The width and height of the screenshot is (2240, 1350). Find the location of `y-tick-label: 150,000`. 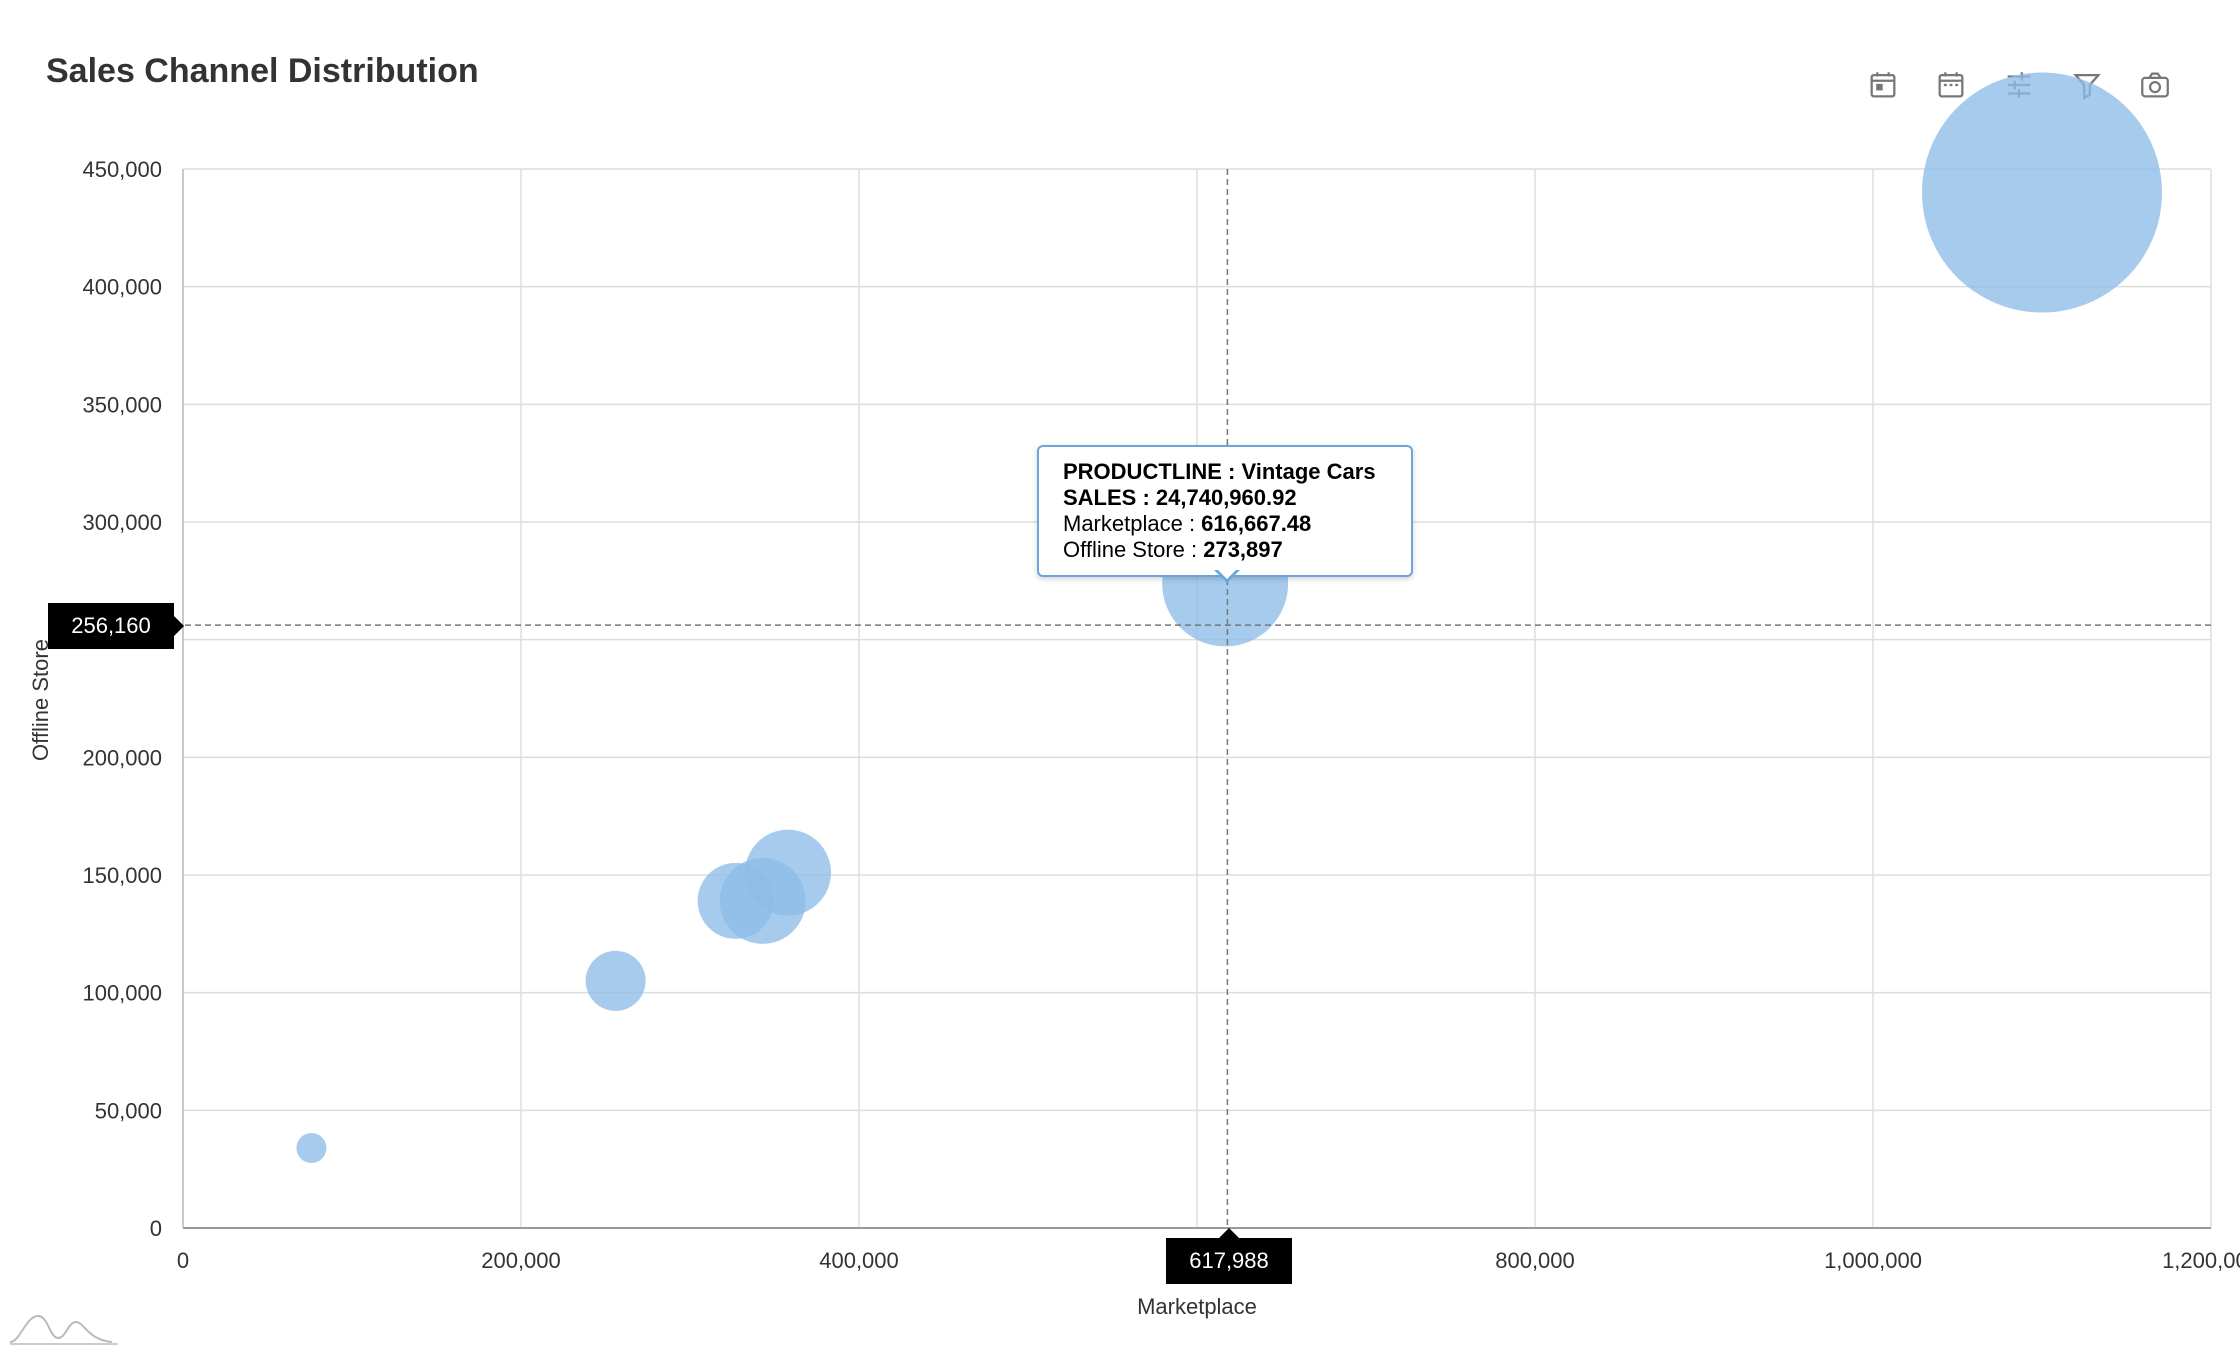

y-tick-label: 150,000 is located at coordinates (122, 875).